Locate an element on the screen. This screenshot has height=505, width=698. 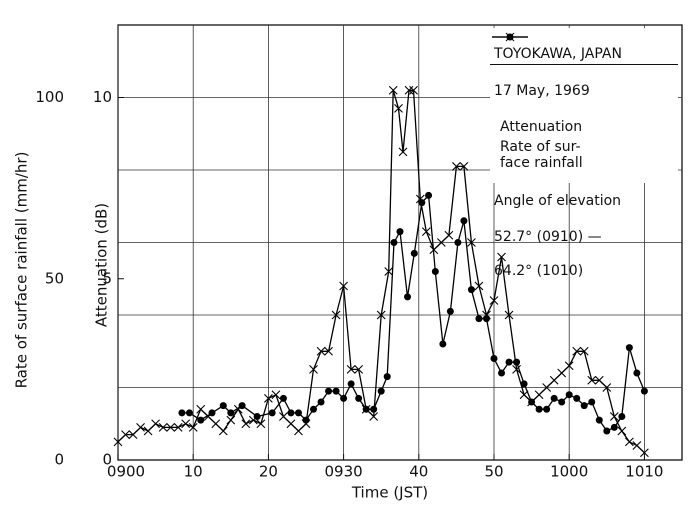
annotation: 64.2° (1010) is located at coordinates (539, 271).